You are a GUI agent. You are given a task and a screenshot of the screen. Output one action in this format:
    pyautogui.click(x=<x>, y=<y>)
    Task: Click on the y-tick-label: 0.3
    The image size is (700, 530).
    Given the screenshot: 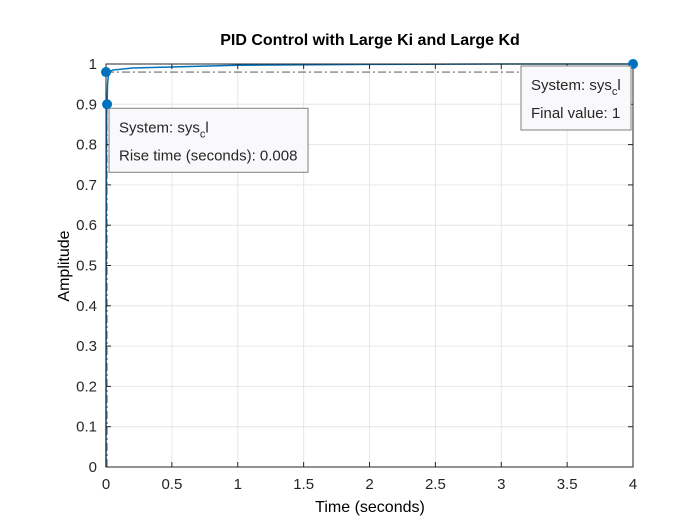 What is the action you would take?
    pyautogui.click(x=86, y=346)
    